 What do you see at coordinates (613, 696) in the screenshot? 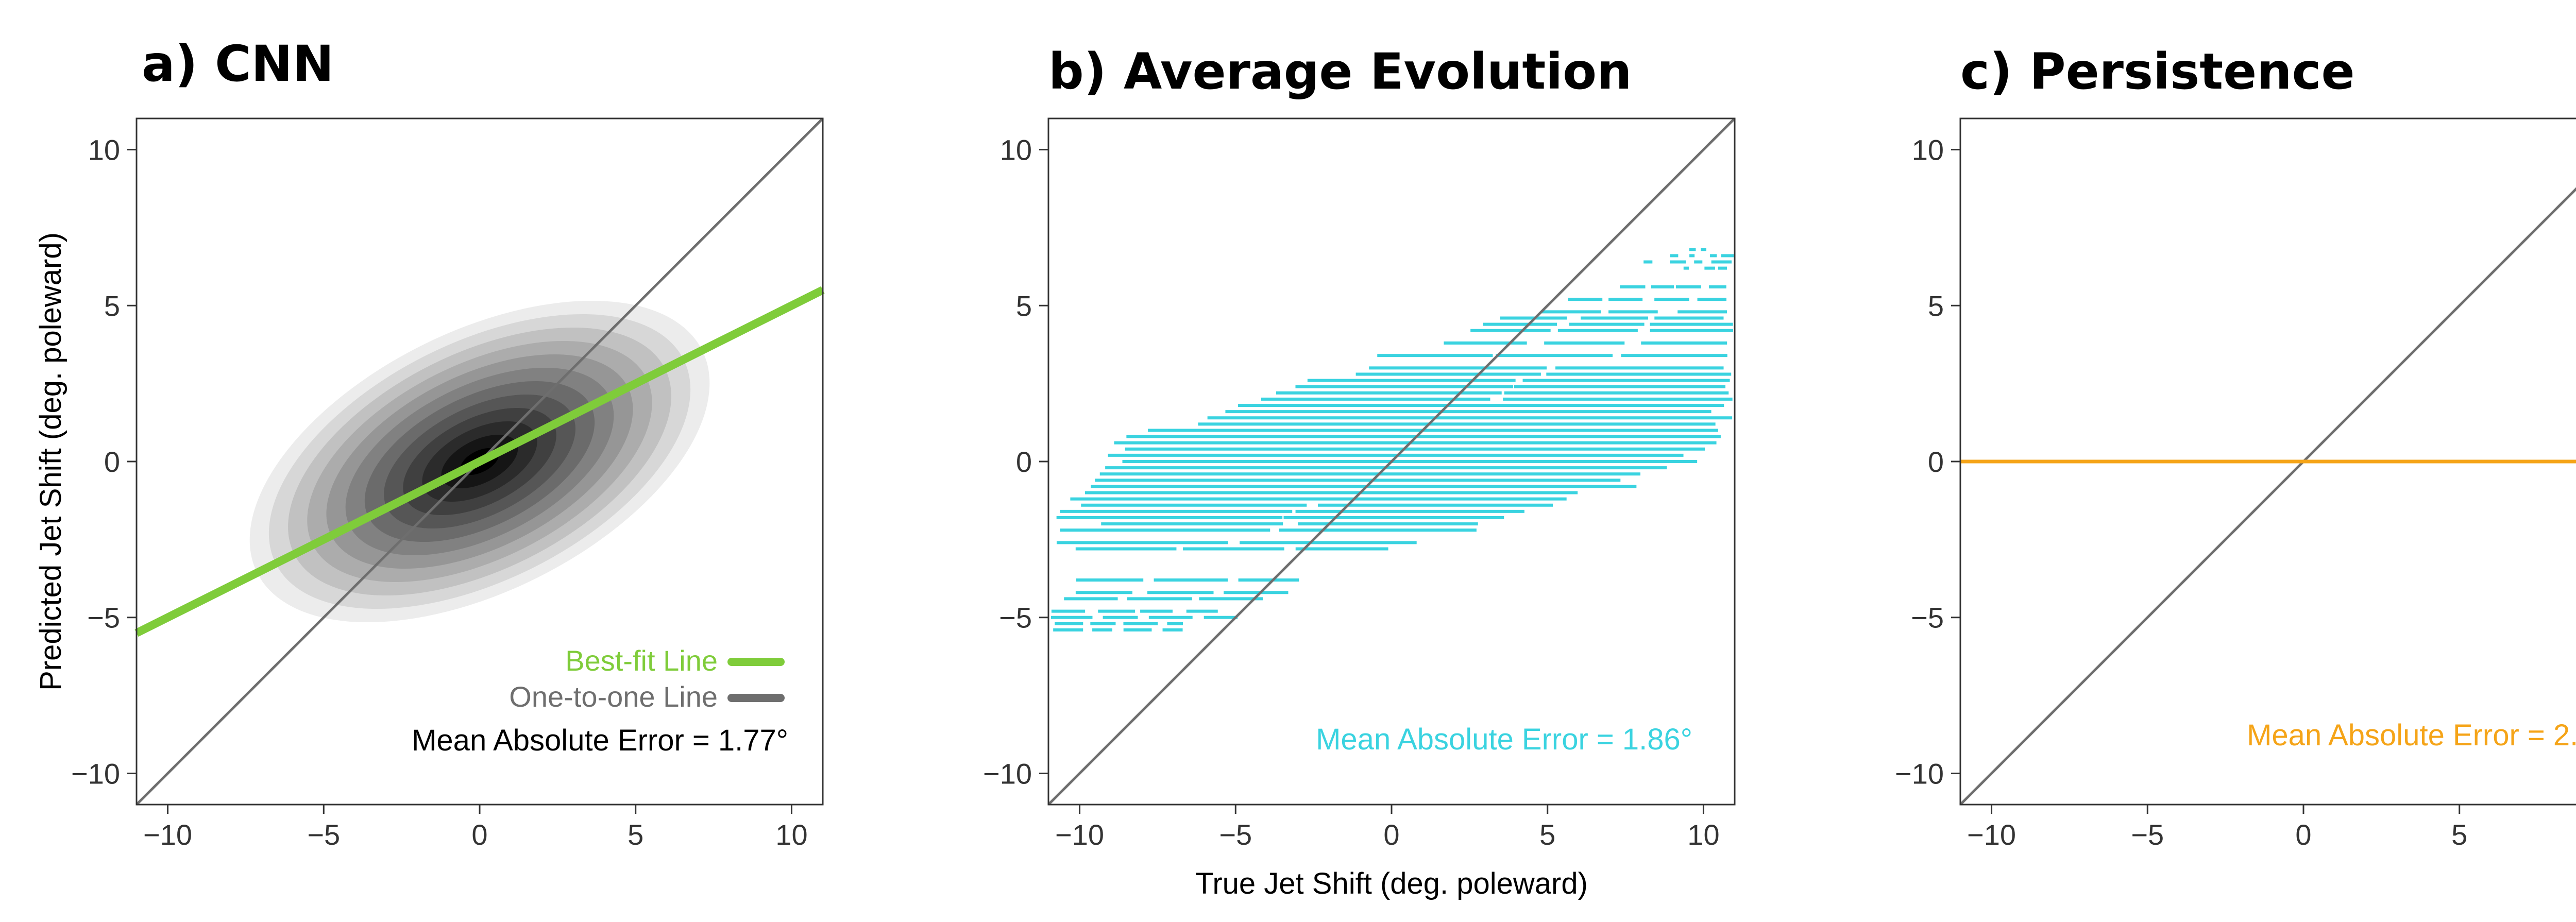
I see `legend-one-to-one-label: One-to-one Line` at bounding box center [613, 696].